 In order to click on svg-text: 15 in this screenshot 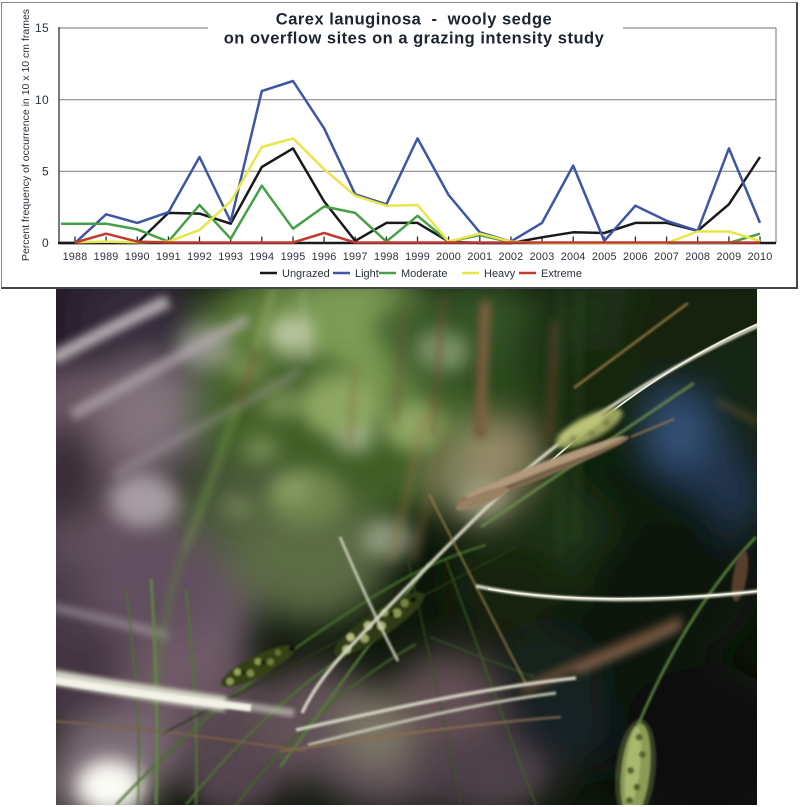, I will do `click(42, 28)`.